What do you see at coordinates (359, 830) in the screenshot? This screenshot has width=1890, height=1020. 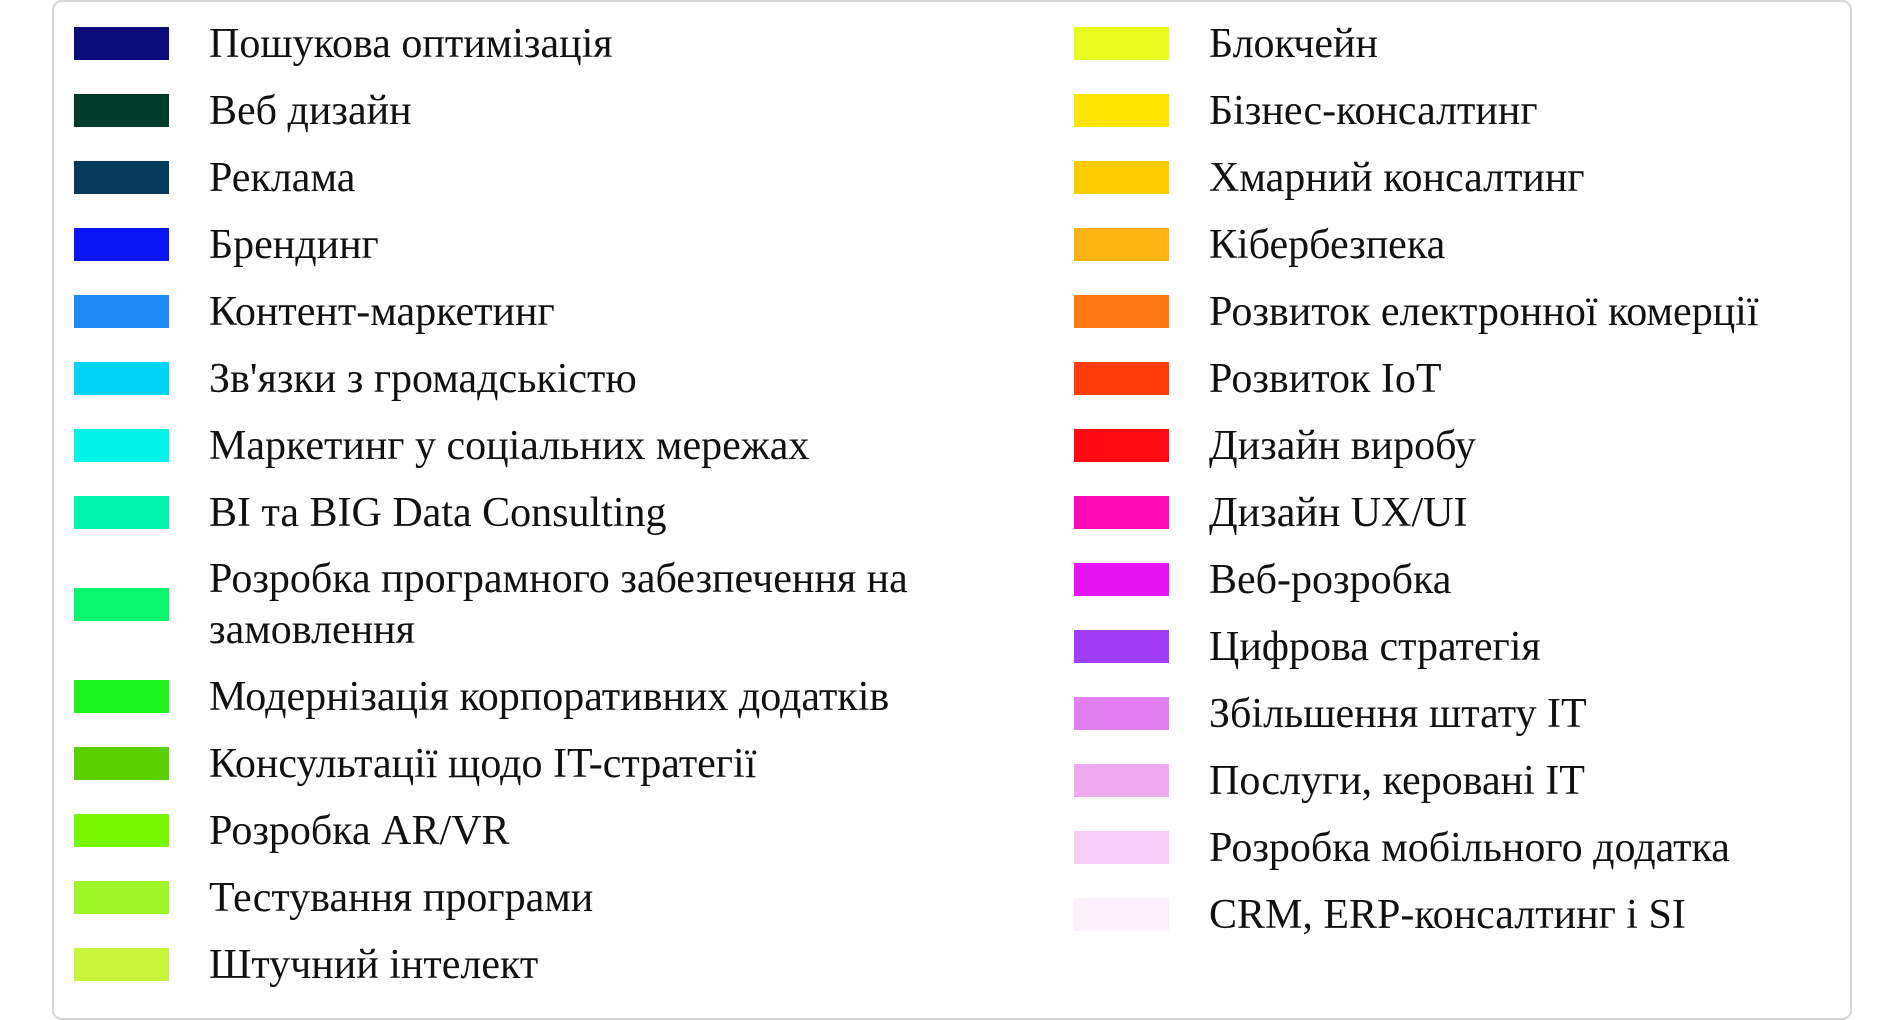 I see `legend-label: Розробка AR/VR` at bounding box center [359, 830].